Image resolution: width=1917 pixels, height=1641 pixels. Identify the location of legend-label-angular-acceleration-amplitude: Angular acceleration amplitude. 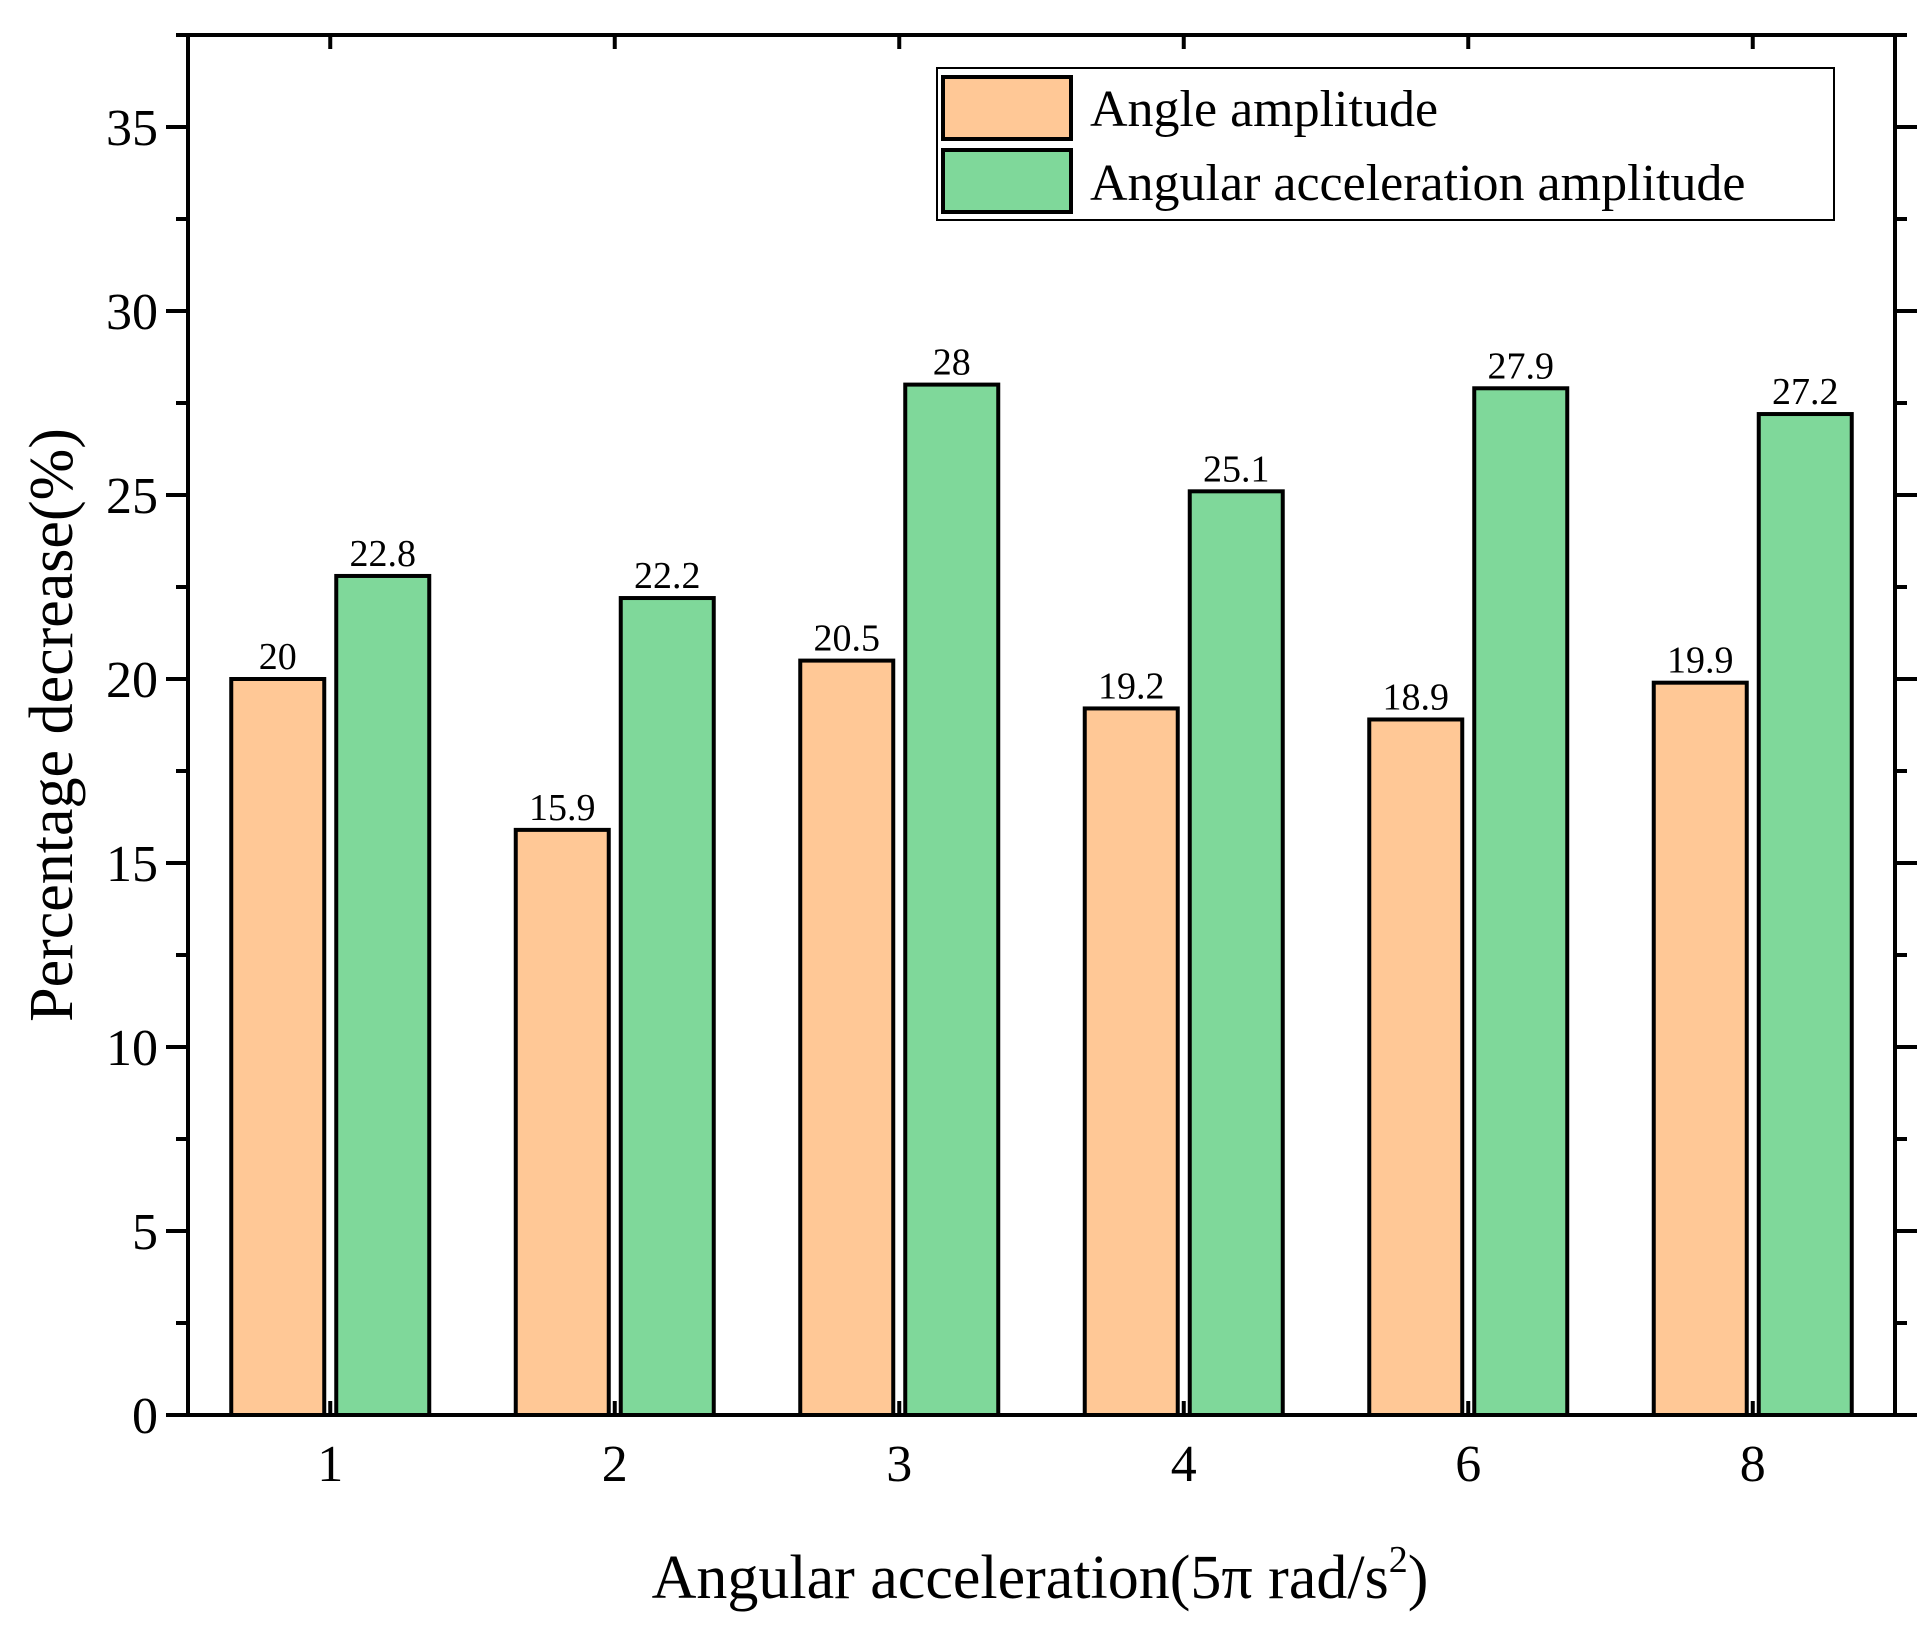
(1417, 183).